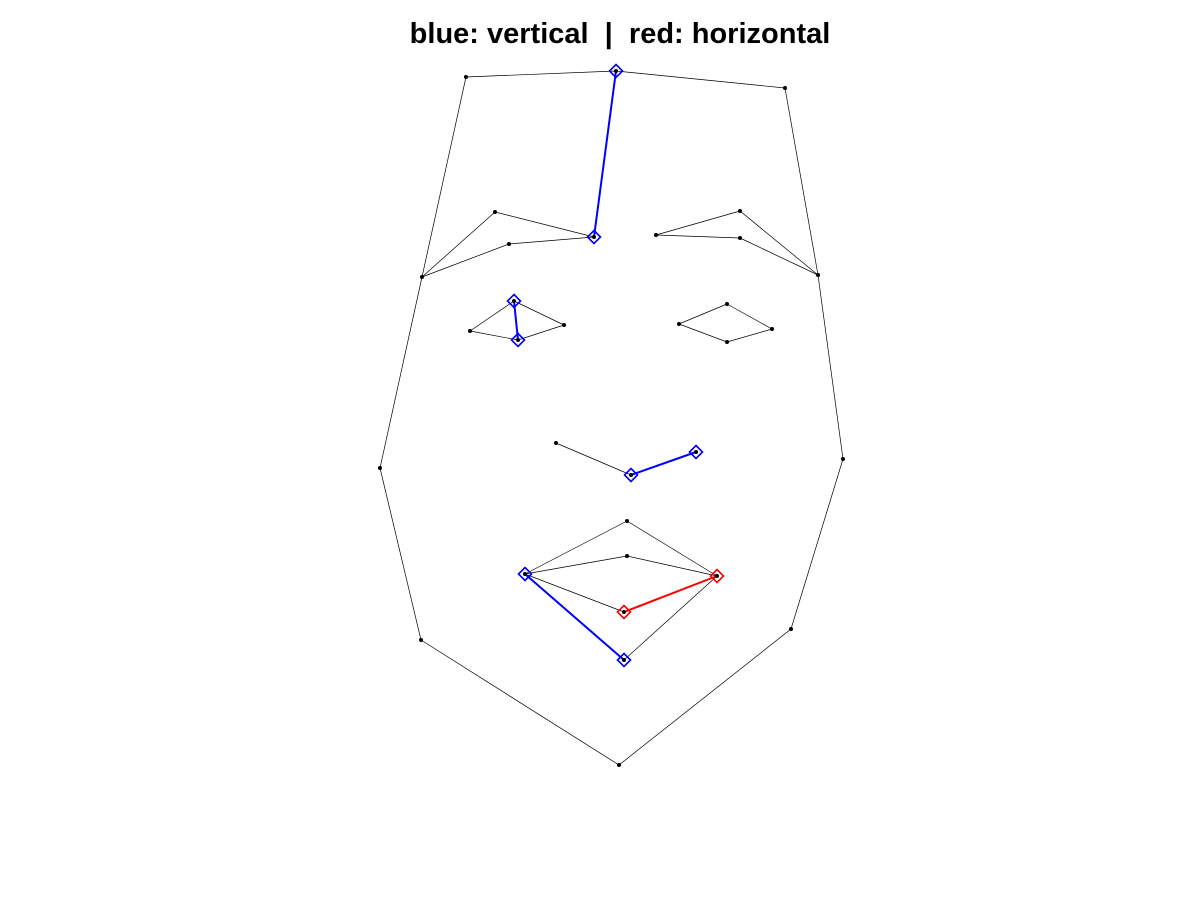  I want to click on mouth-vertical-end-marker, so click(624, 660).